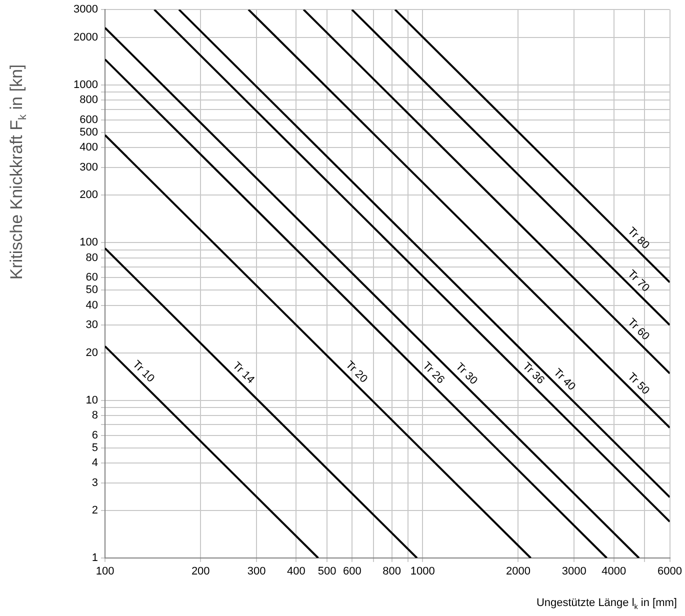 This screenshot has height=616, width=685. What do you see at coordinates (200, 572) in the screenshot?
I see `x-tick-label: 200` at bounding box center [200, 572].